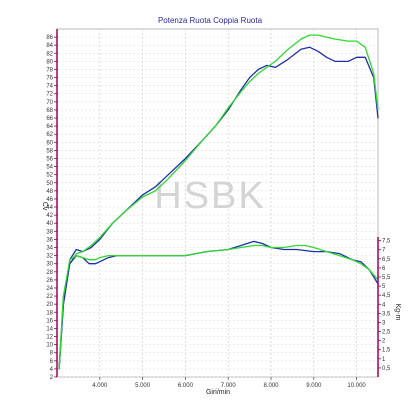  What do you see at coordinates (49, 168) in the screenshot?
I see `y-left-tick-label: 54` at bounding box center [49, 168].